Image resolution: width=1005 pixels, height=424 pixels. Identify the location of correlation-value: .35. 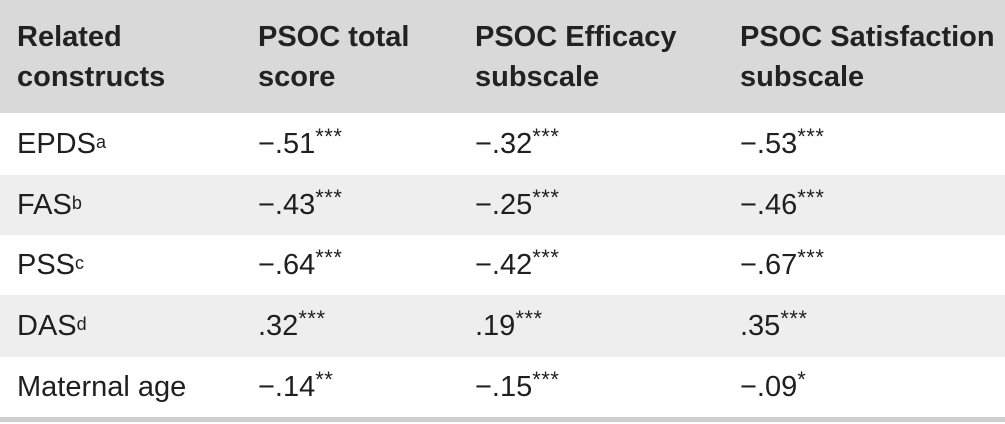
(760, 326).